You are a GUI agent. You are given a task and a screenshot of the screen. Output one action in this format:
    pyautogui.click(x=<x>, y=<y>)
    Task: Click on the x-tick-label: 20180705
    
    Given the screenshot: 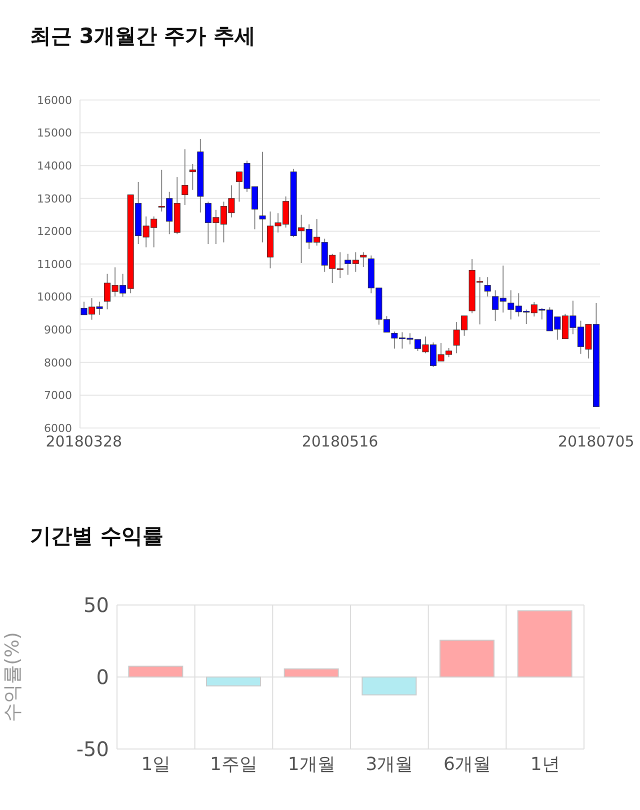 What is the action you would take?
    pyautogui.click(x=596, y=441)
    